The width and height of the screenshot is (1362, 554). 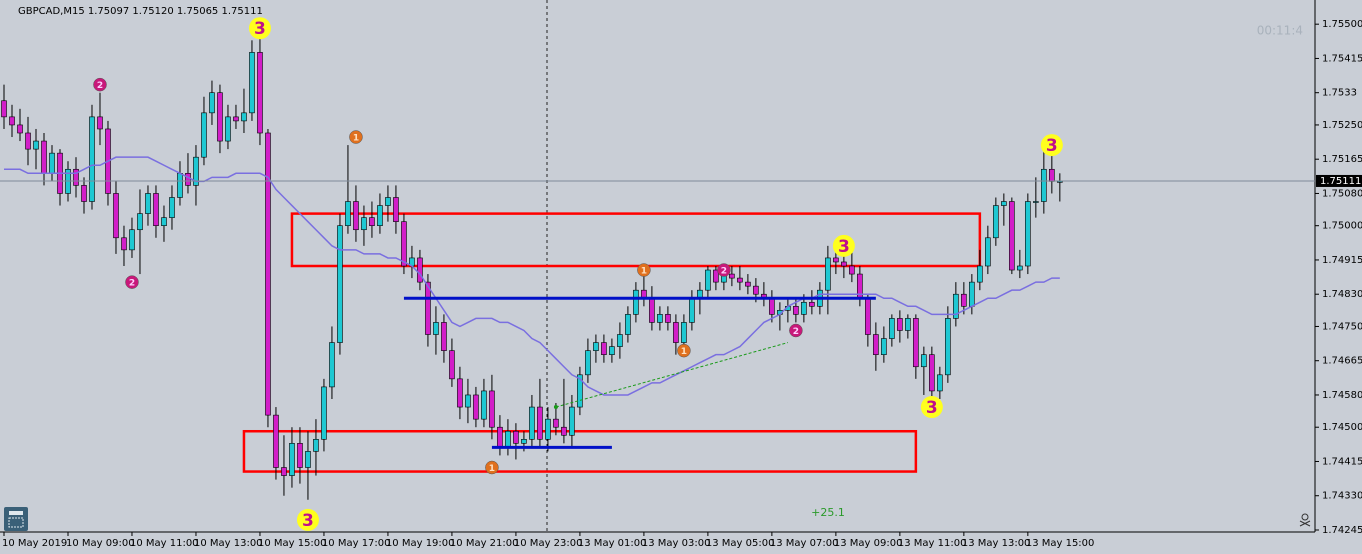 I want to click on x-tick-label: 13 May 05:00, so click(x=740, y=543).